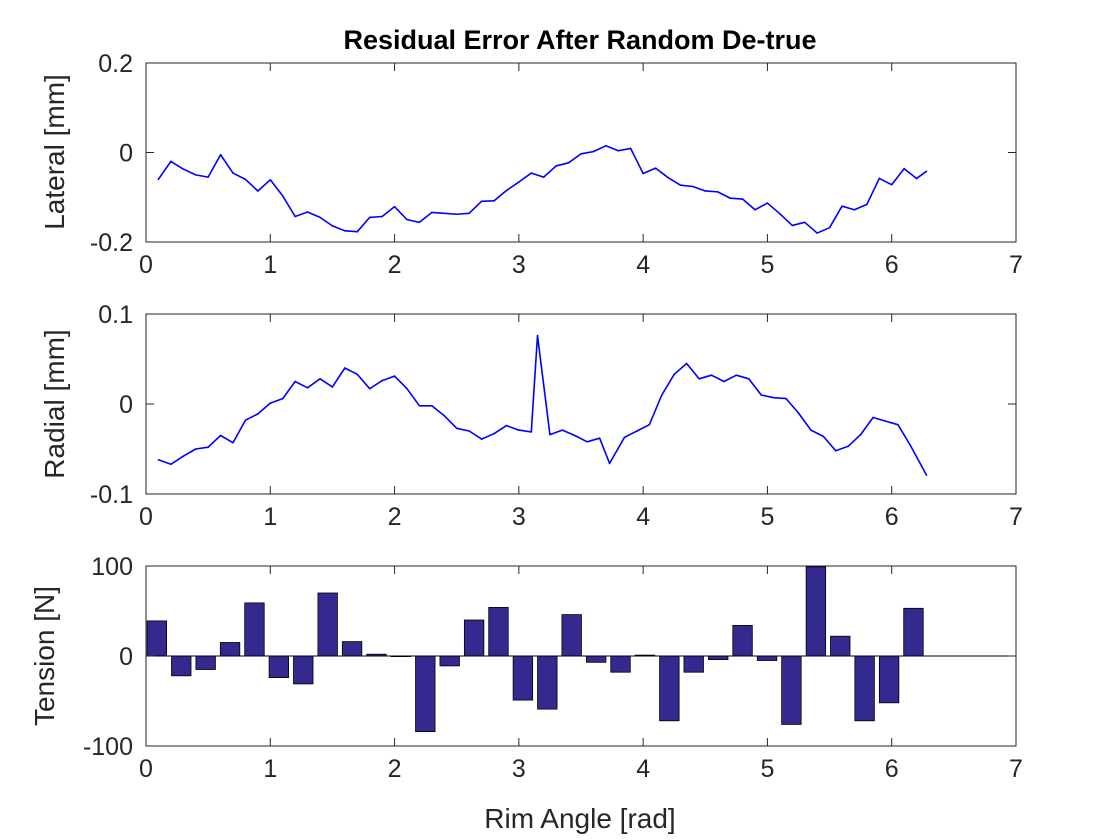 This screenshot has width=1120, height=840. I want to click on lateral-xtick-label: 4, so click(643, 265).